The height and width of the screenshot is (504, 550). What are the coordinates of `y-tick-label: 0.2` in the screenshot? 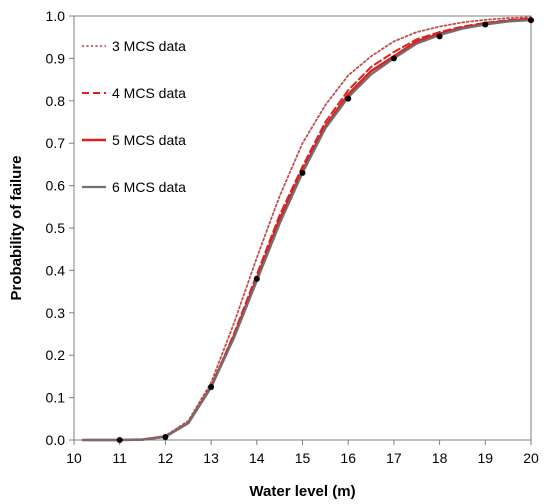 It's located at (56, 355).